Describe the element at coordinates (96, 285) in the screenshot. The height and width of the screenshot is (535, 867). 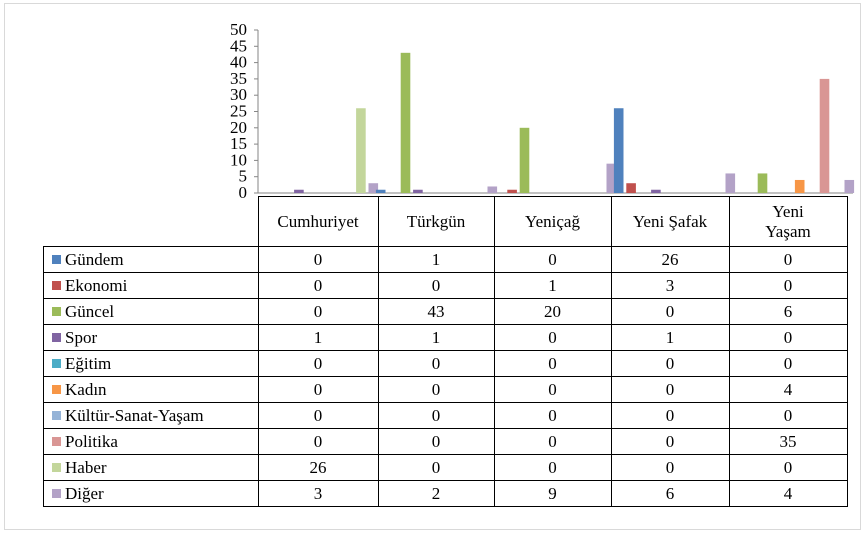
I see `series-name: Ekonomi` at that location.